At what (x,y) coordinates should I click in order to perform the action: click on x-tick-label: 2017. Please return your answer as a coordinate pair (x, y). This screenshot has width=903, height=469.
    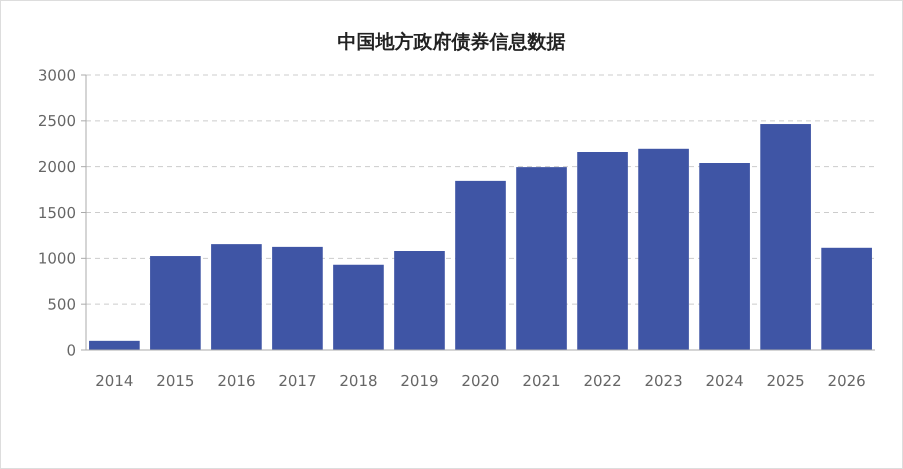
    Looking at the image, I should click on (297, 381).